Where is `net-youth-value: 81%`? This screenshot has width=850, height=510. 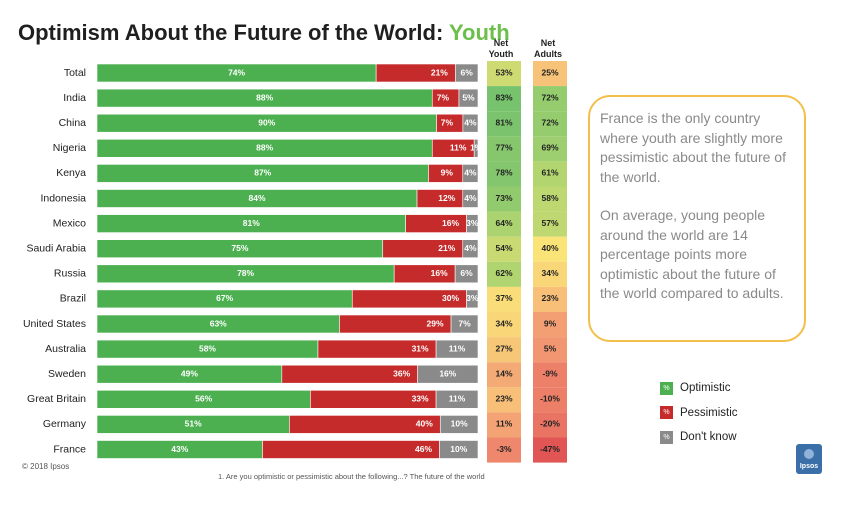 net-youth-value: 81% is located at coordinates (503, 122).